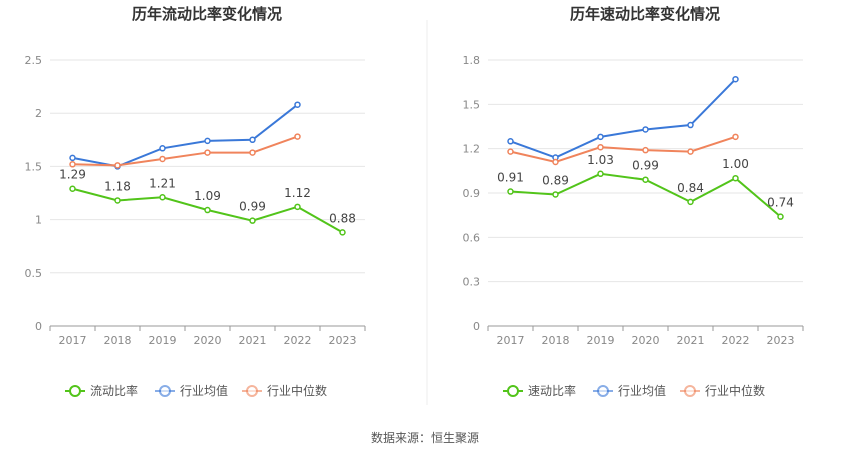  Describe the element at coordinates (117, 186) in the screenshot. I see `data-label: 1.18` at that location.